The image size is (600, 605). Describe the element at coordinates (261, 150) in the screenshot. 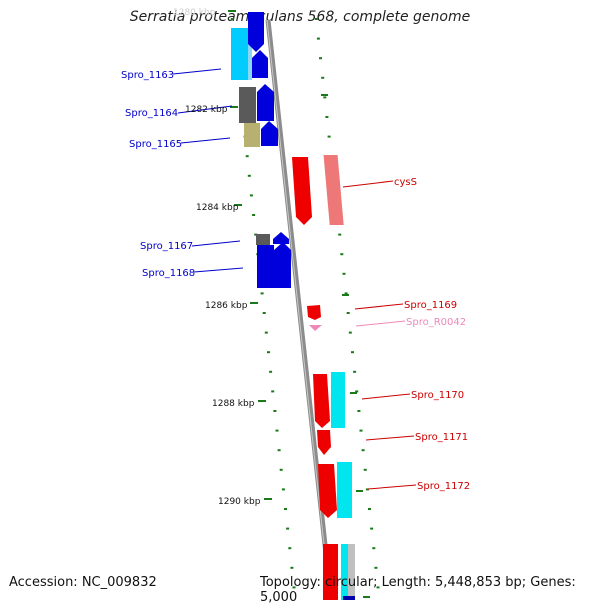

I see `forward-strand-features` at that location.